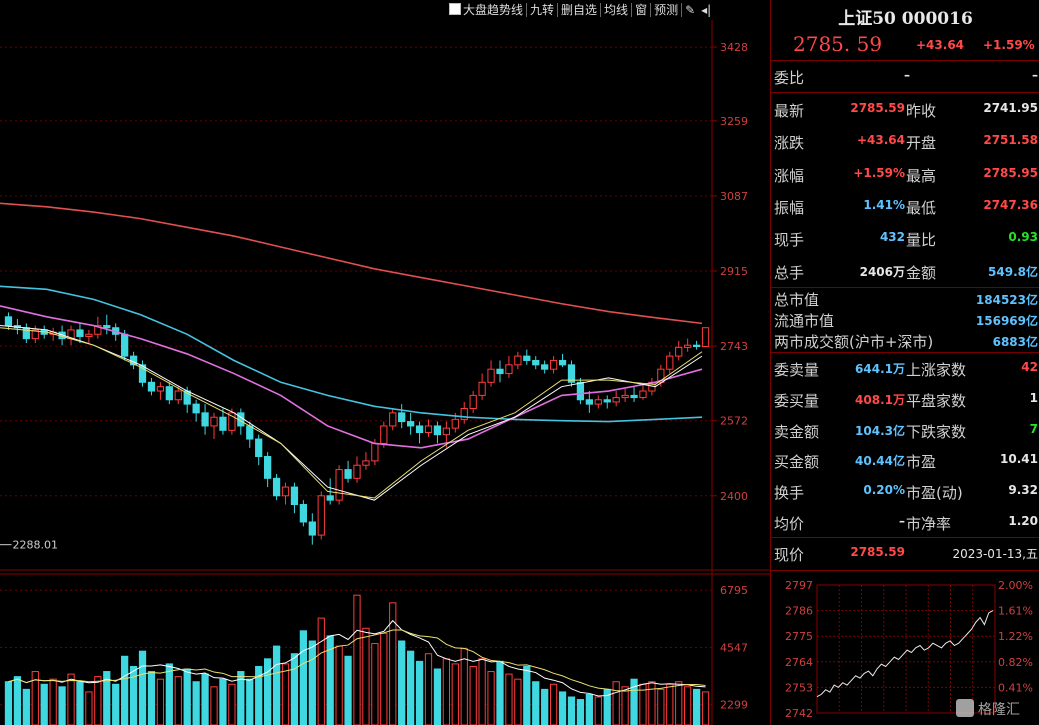 The width and height of the screenshot is (1039, 725). What do you see at coordinates (880, 461) in the screenshot?
I see `row-value: 40.44亿` at bounding box center [880, 461].